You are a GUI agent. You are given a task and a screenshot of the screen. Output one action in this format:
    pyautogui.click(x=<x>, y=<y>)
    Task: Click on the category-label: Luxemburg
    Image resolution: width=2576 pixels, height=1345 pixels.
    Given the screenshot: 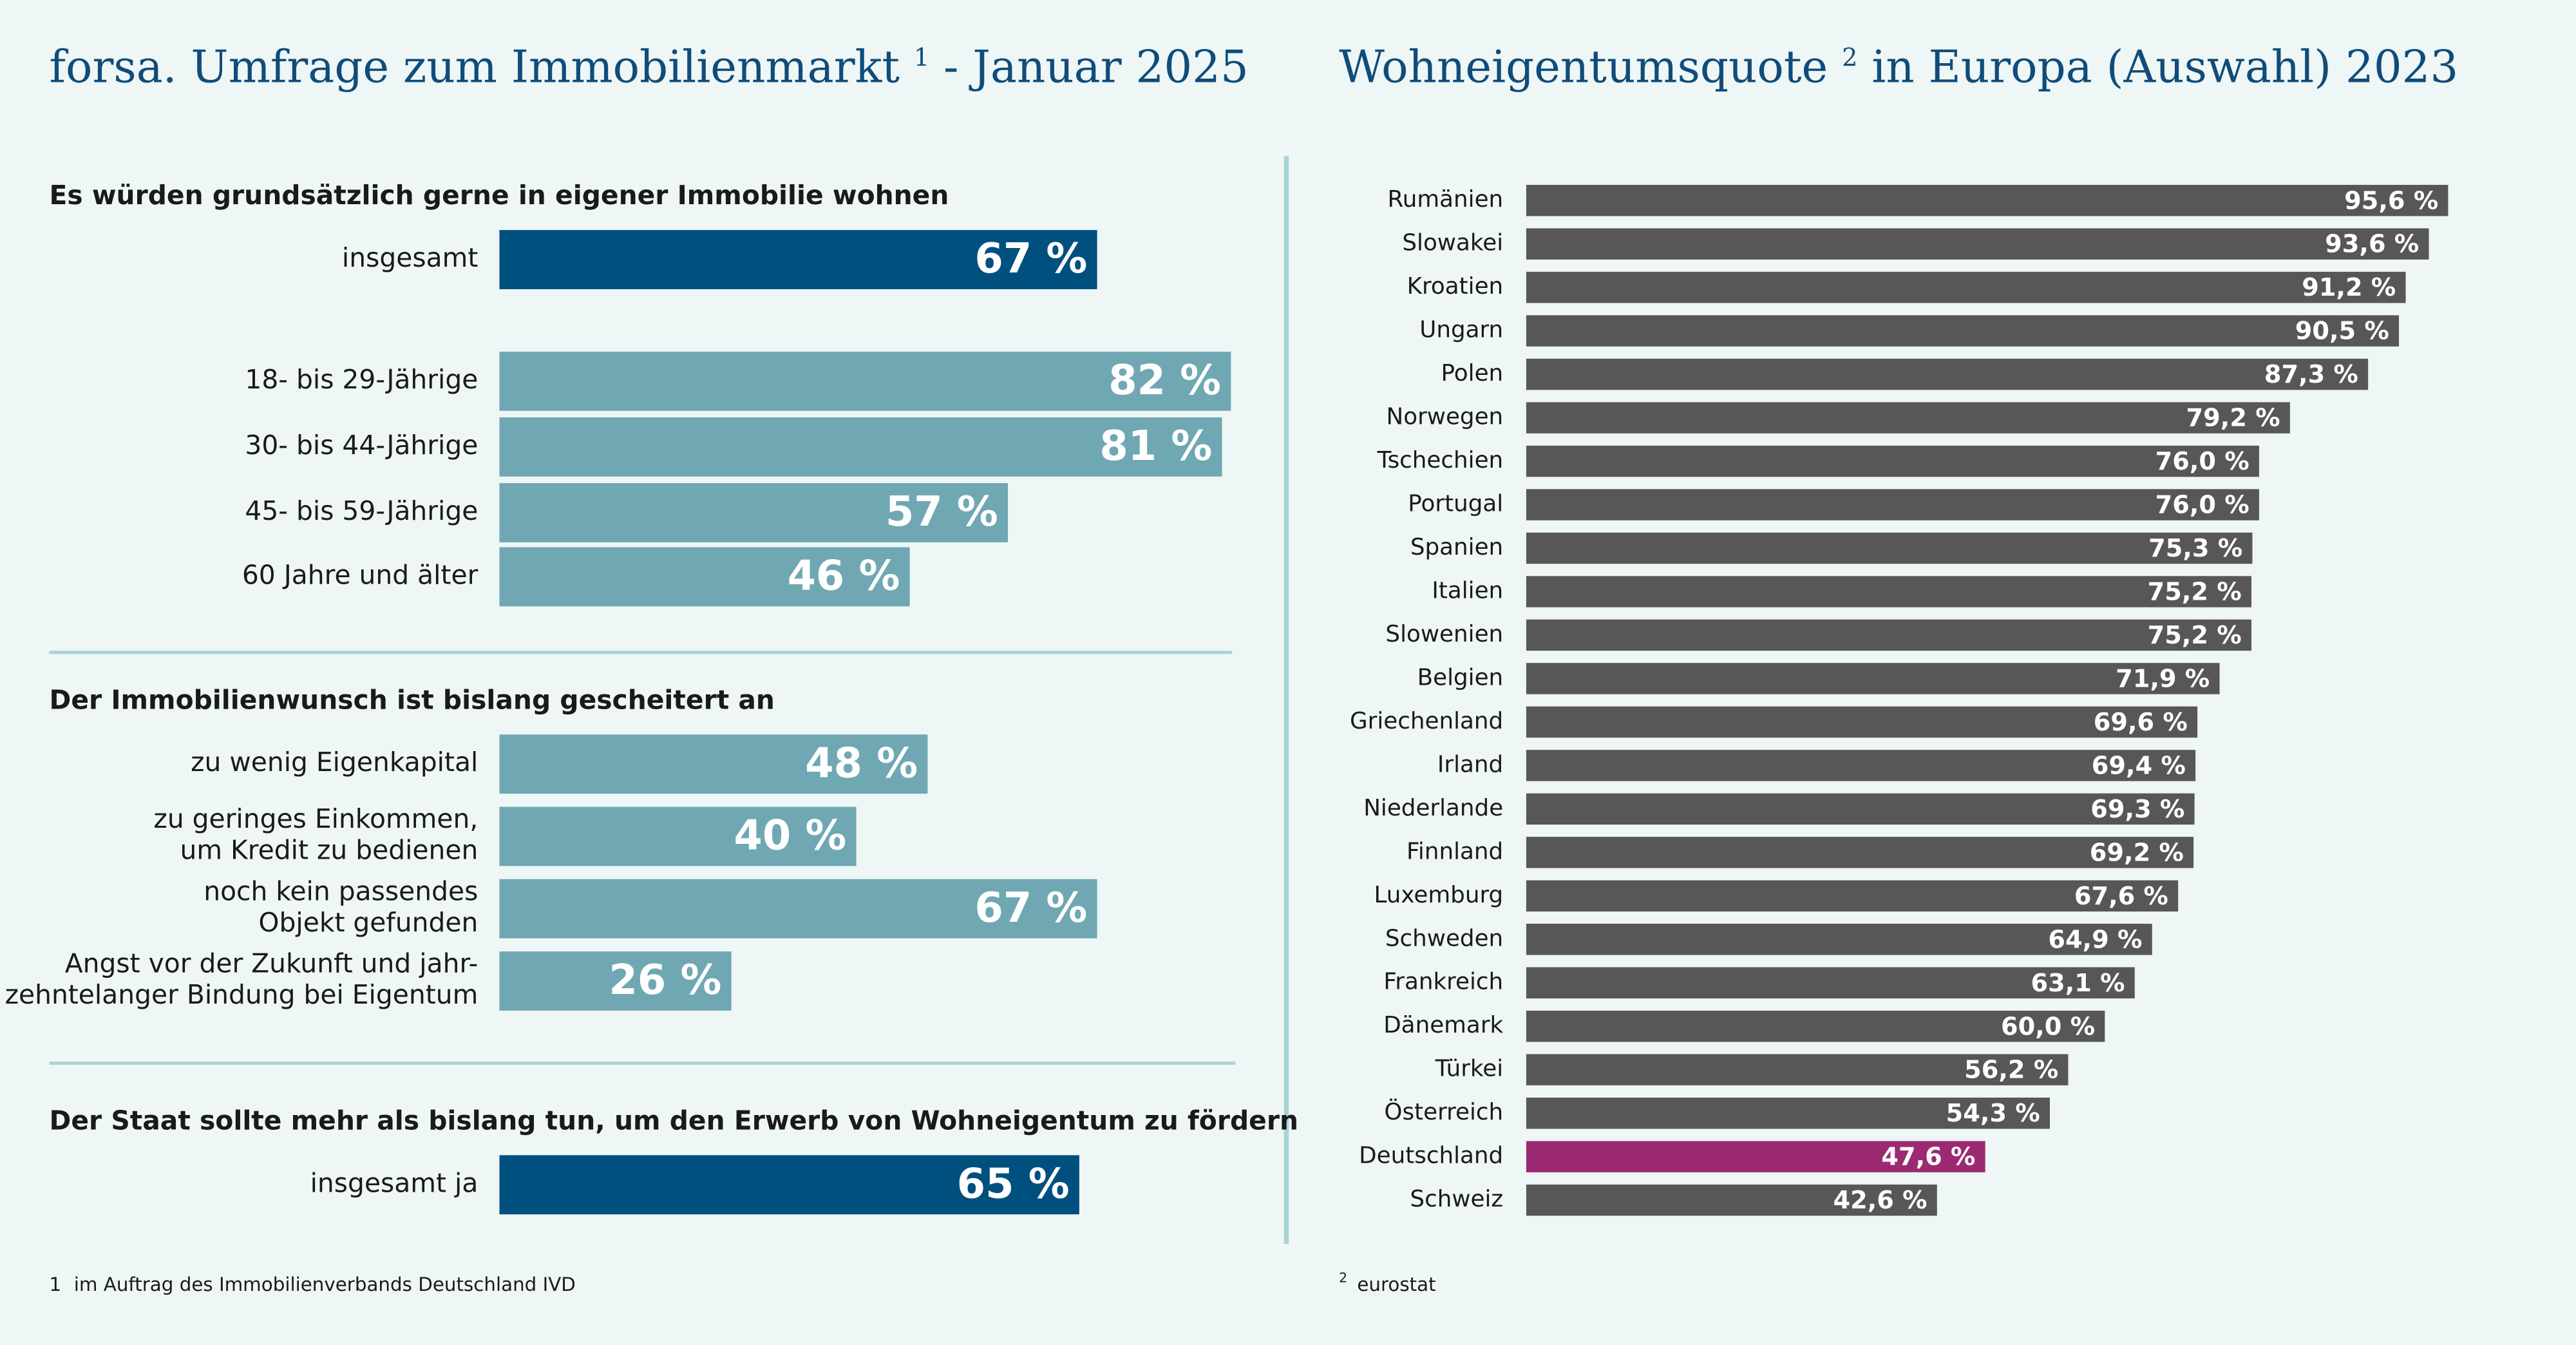 What is the action you would take?
    pyautogui.click(x=1438, y=895)
    